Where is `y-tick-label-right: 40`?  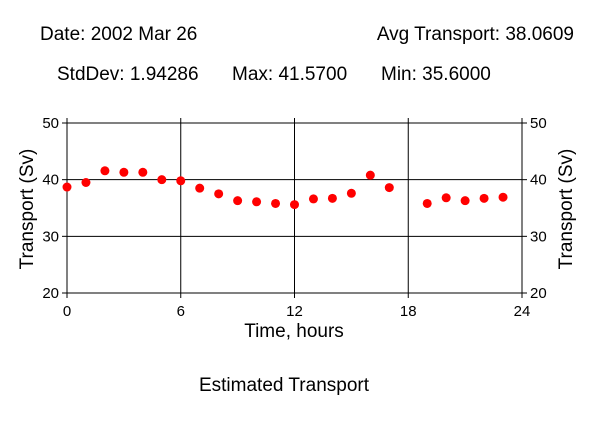
y-tick-label-right: 40 is located at coordinates (538, 180).